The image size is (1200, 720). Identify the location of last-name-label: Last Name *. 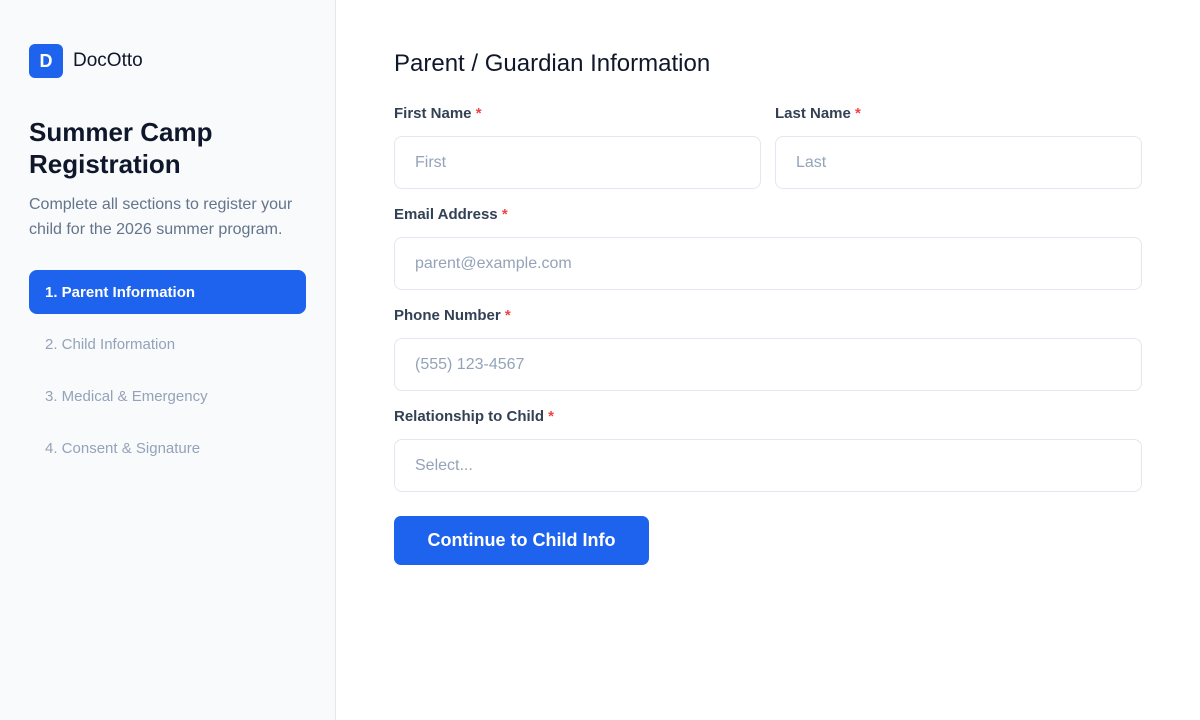
(818, 113).